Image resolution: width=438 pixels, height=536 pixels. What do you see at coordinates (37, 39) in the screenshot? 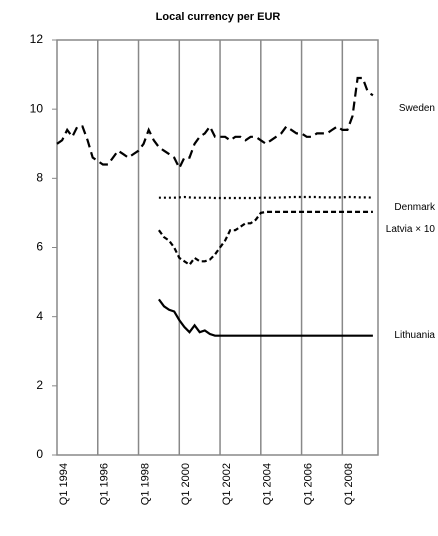
I see `y-tick-label: 12` at bounding box center [37, 39].